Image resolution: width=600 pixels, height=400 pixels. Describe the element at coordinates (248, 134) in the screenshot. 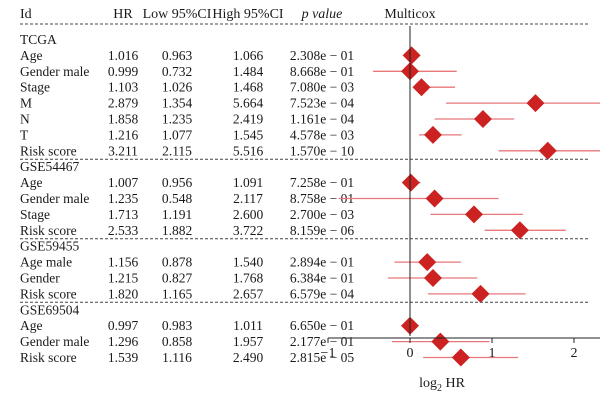

I see `high-ci-value: 1.545` at that location.